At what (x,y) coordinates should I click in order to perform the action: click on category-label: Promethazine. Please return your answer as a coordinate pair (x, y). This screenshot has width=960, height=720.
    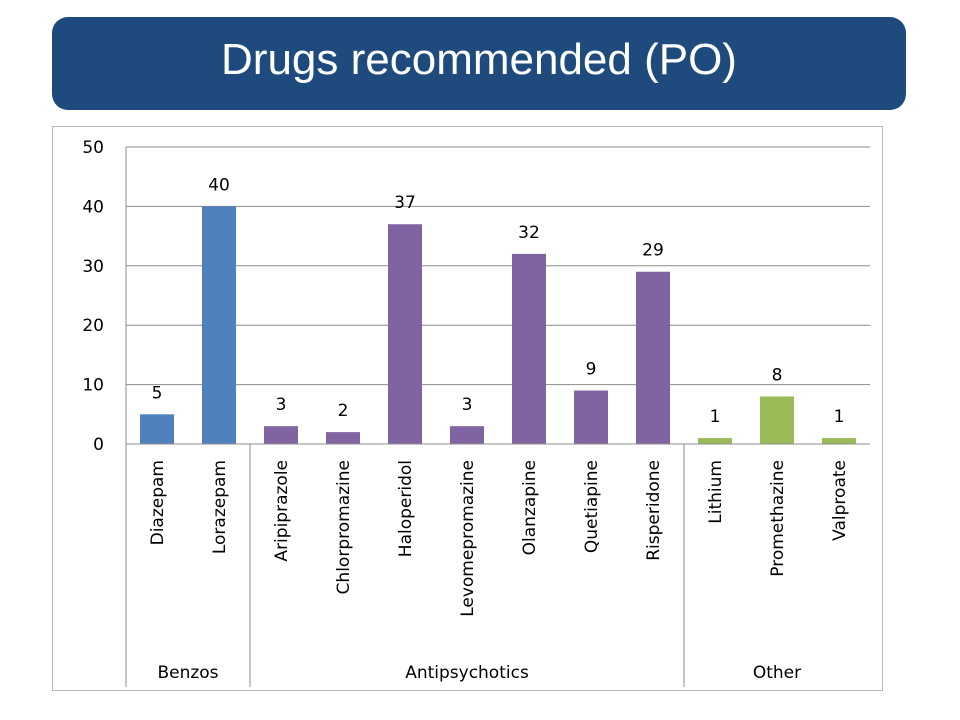
    Looking at the image, I should click on (778, 518).